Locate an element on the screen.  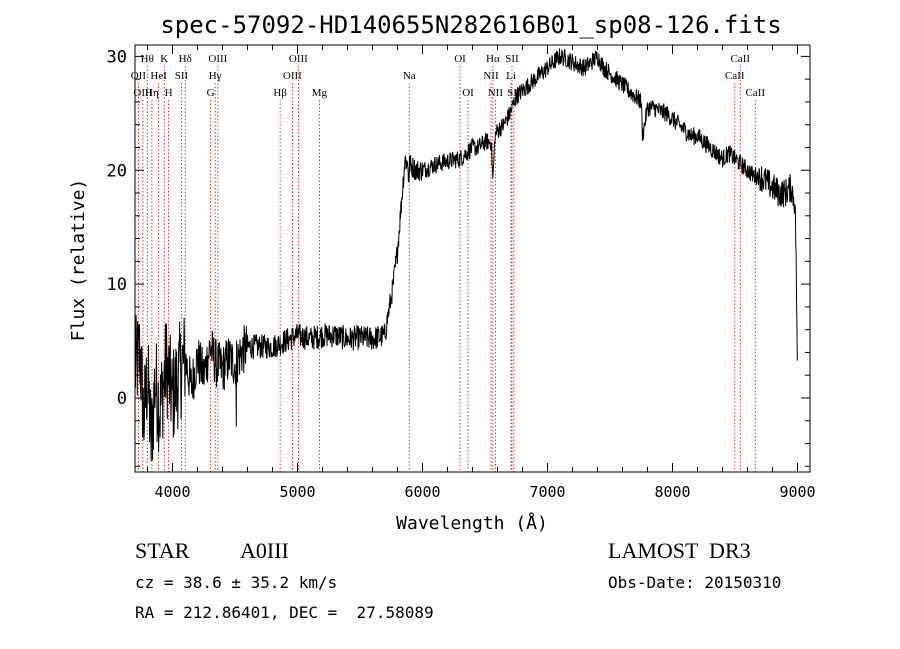
marker-label: Na is located at coordinates (409, 76).